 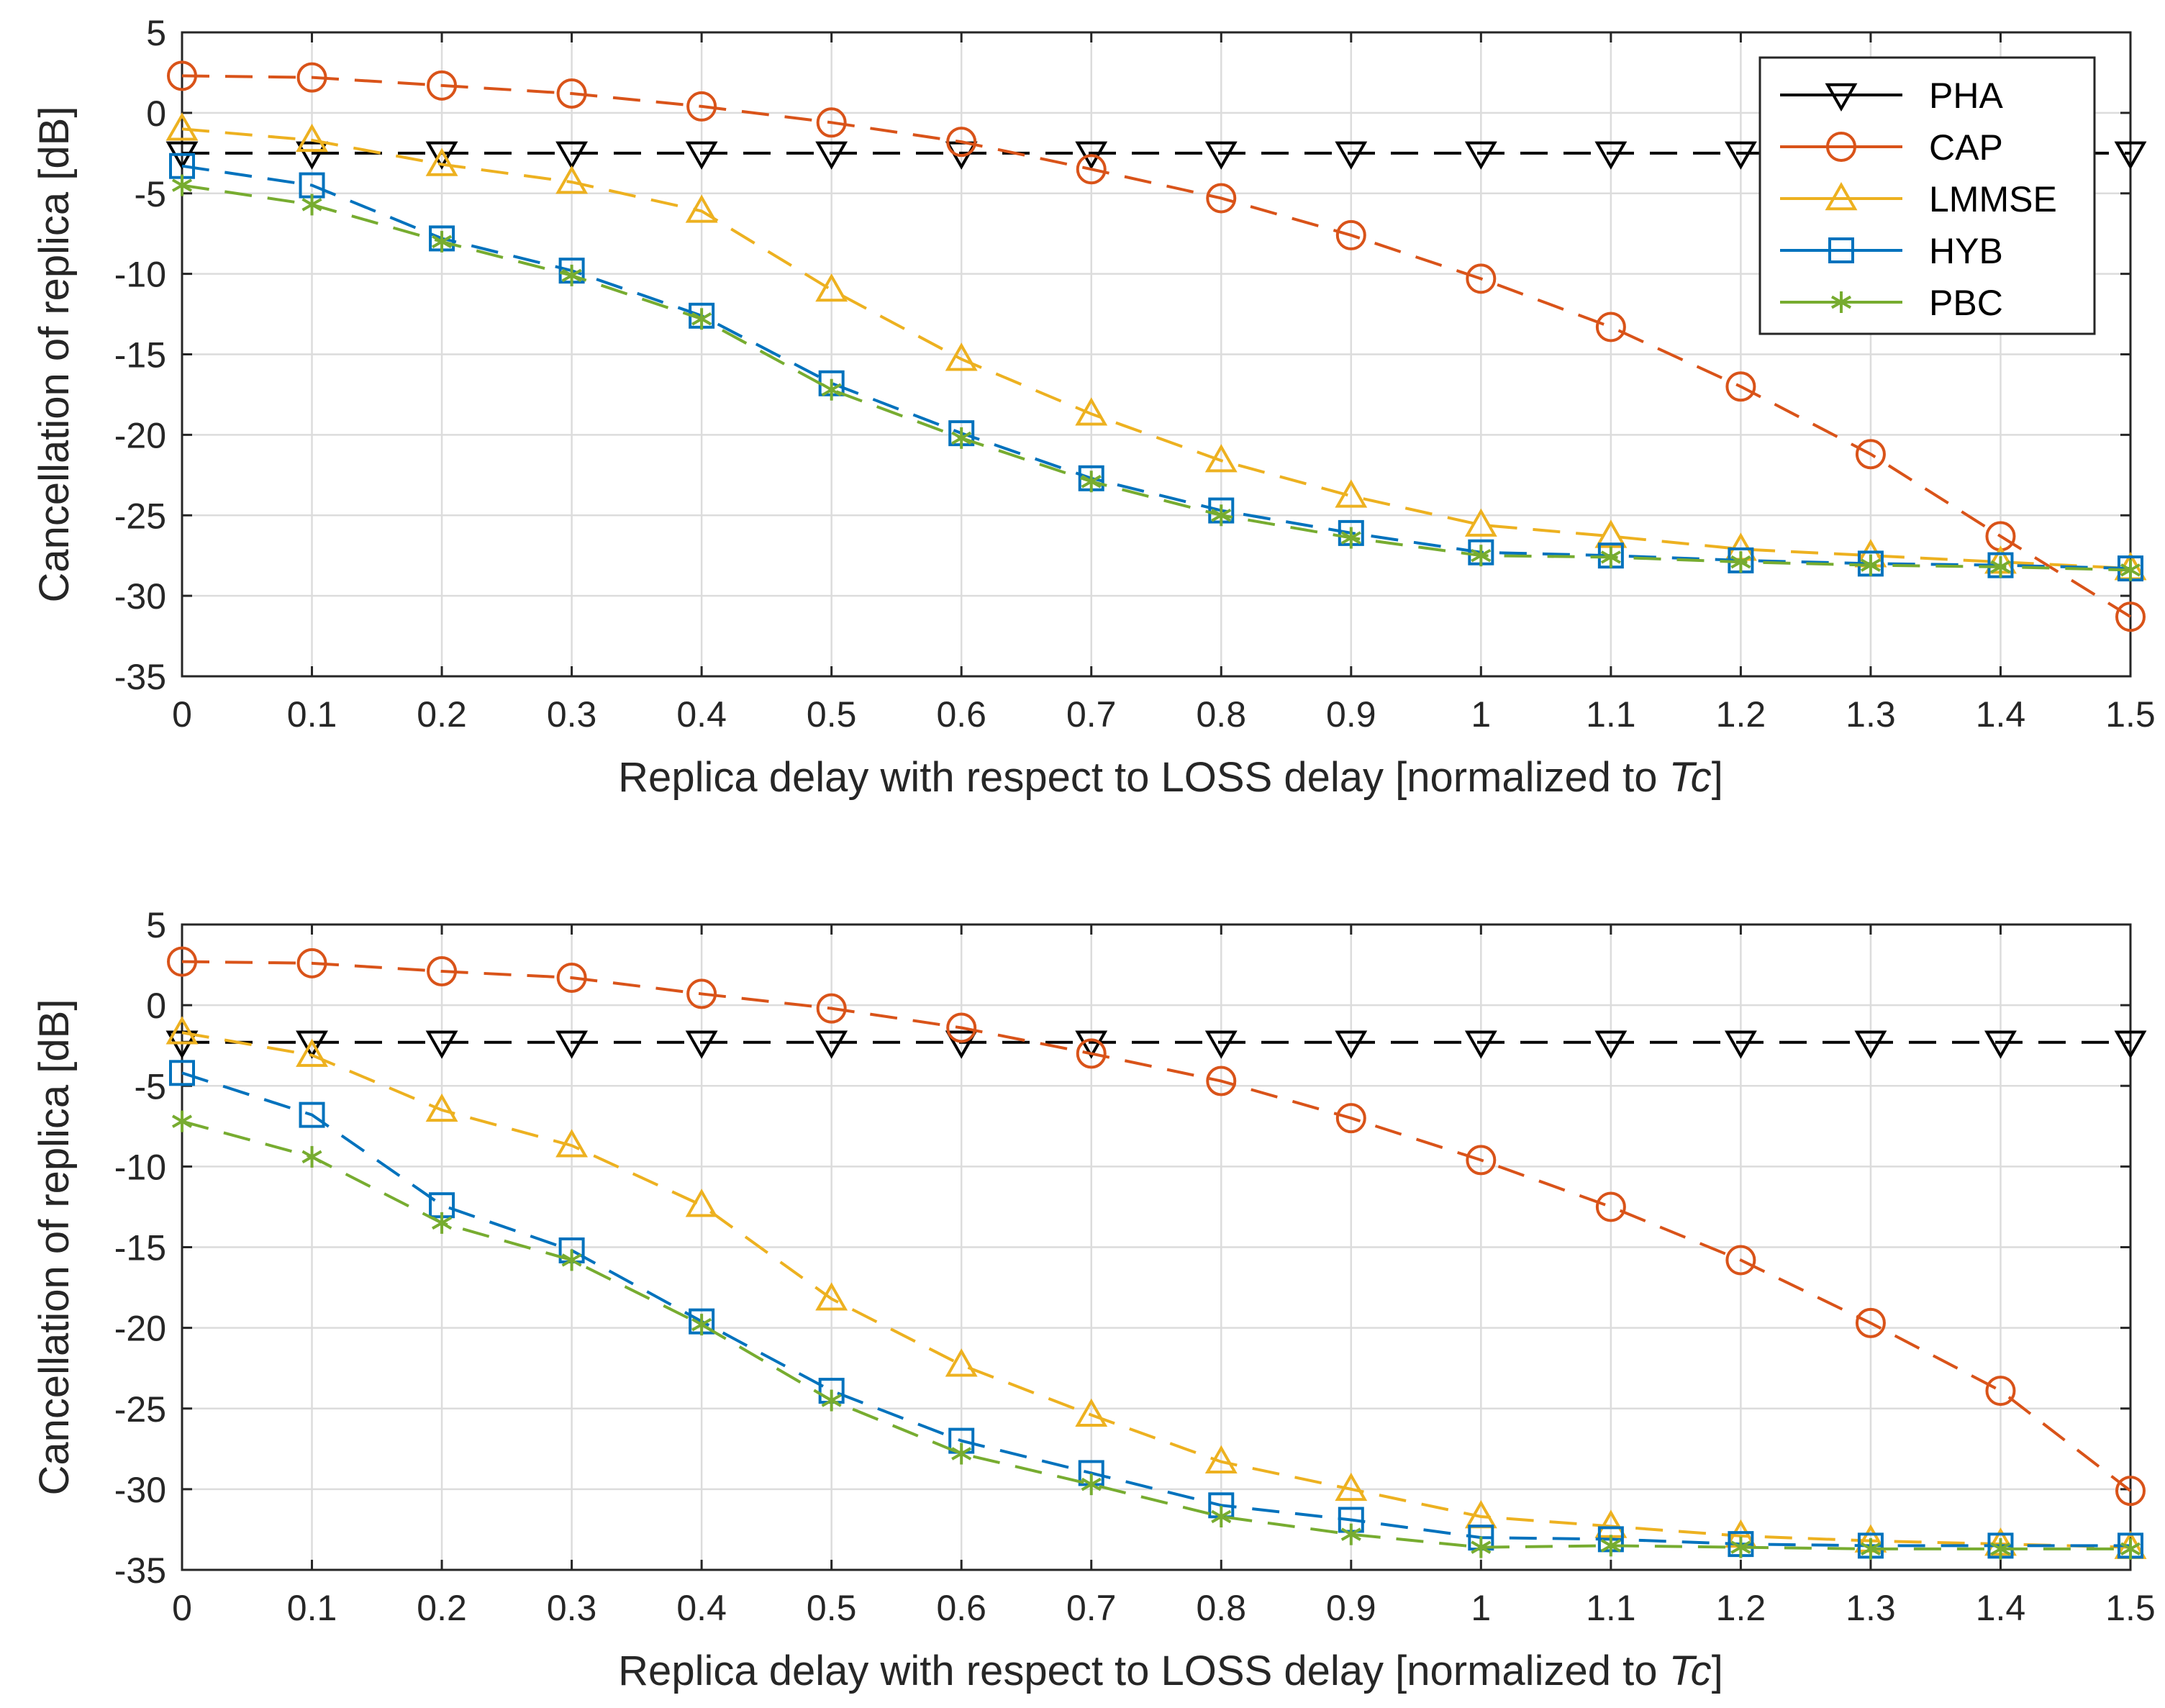 I want to click on legend-entry-cap: CAP, so click(x=1892, y=148).